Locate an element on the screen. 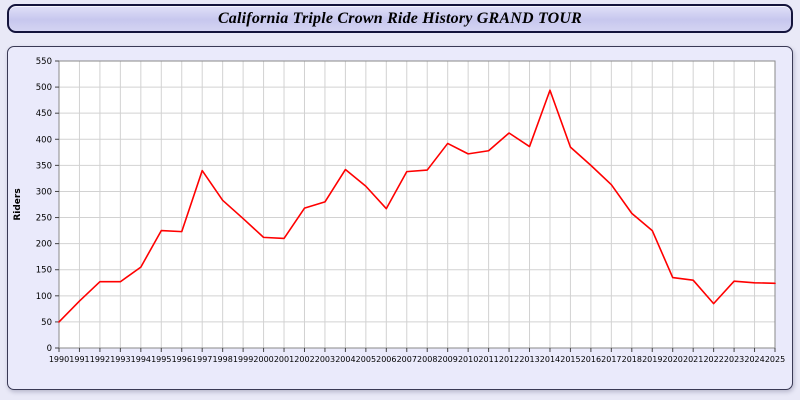 The height and width of the screenshot is (400, 800). x-tick-label: 2023 is located at coordinates (734, 359).